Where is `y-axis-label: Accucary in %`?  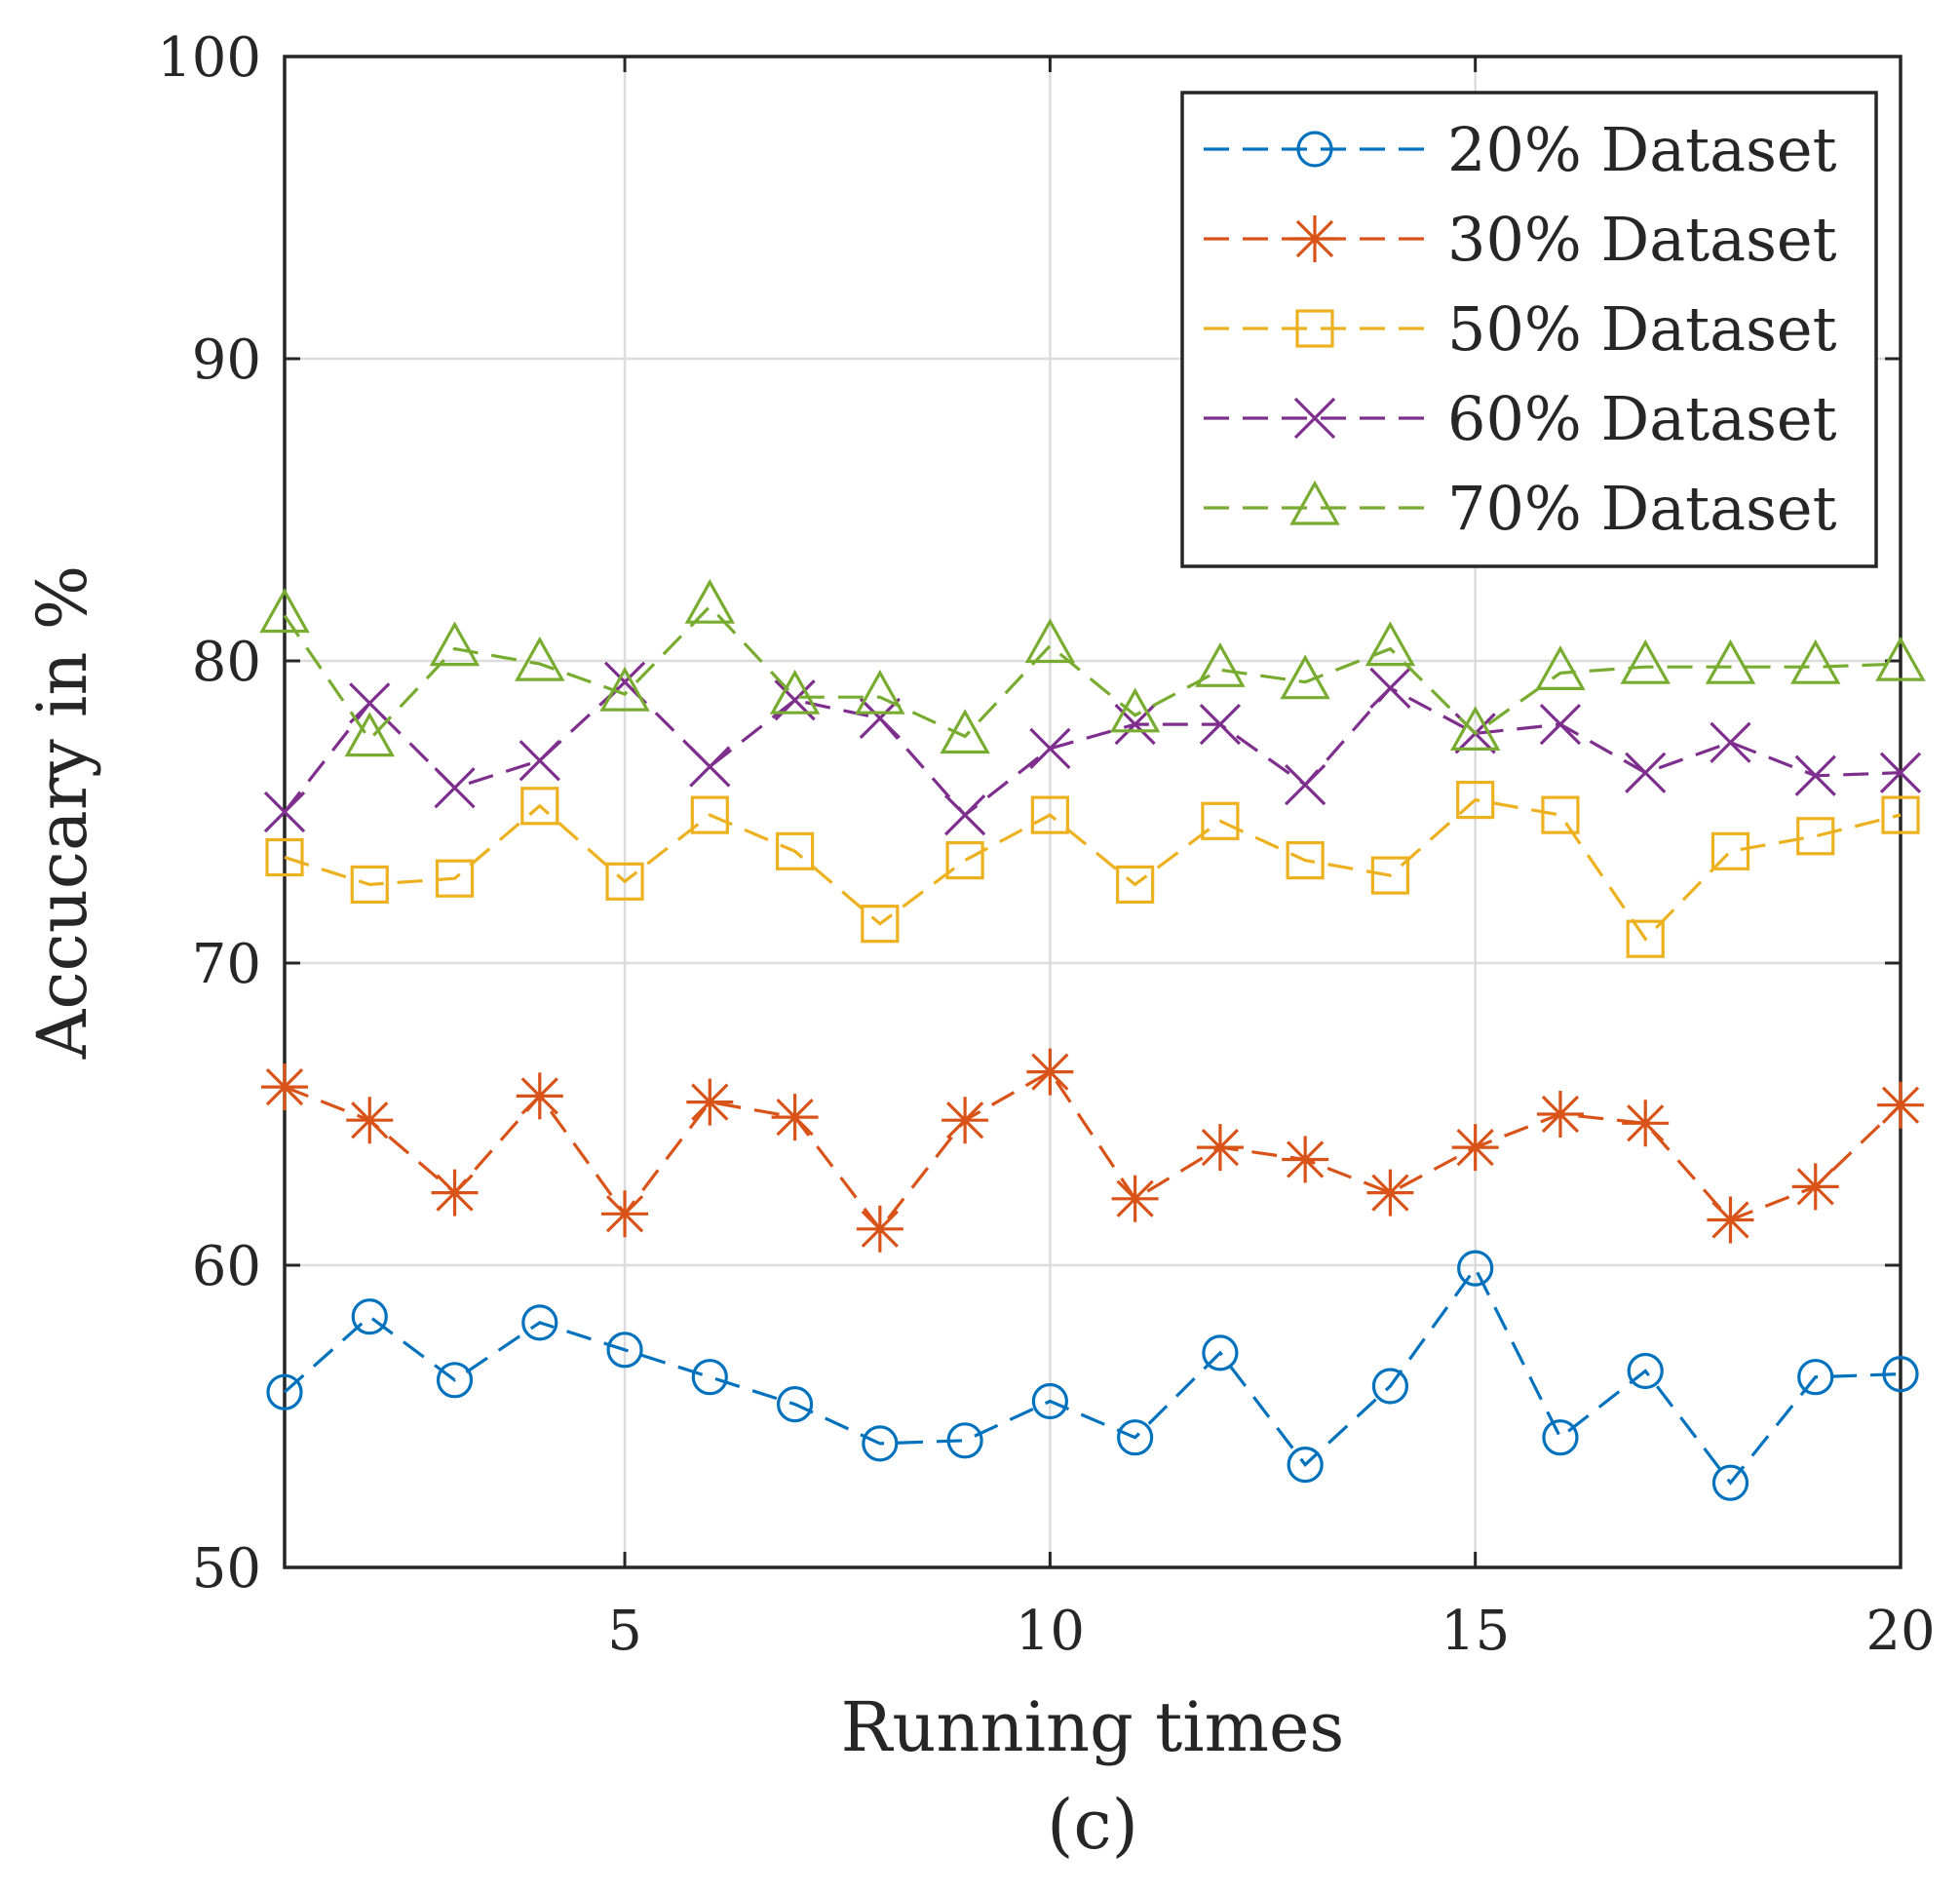 y-axis-label: Accucary in % is located at coordinates (62, 812).